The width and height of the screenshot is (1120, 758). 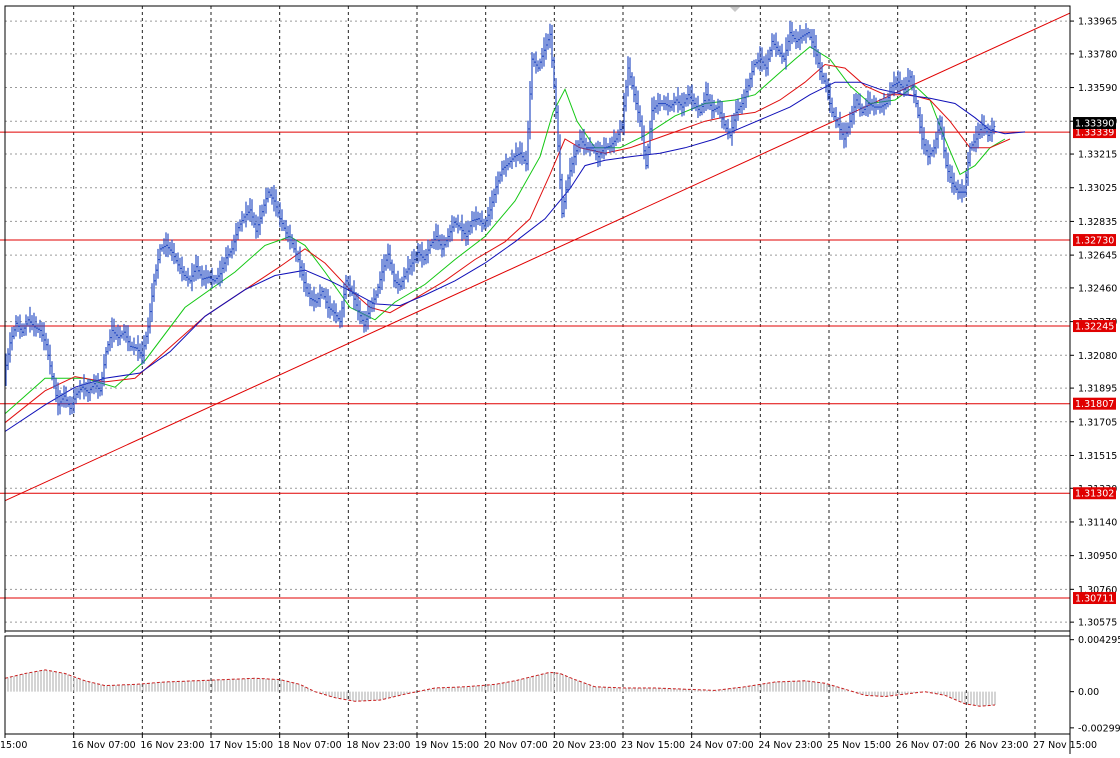 I want to click on time-tick-label: 27 Nov 15:00, so click(x=1065, y=745).